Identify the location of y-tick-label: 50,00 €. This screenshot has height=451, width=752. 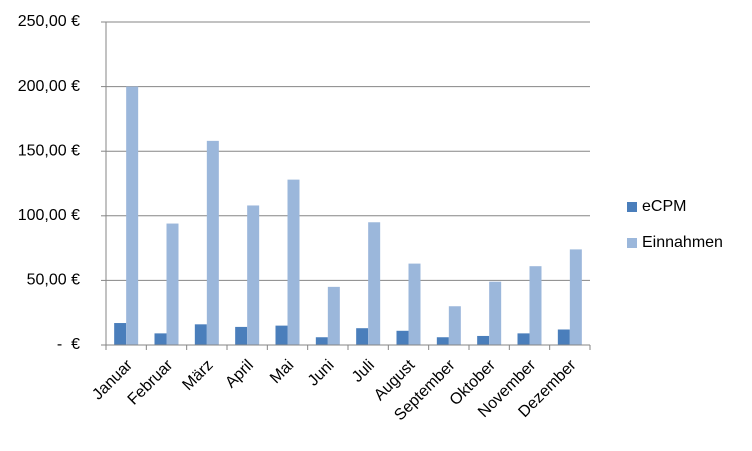
(53, 280).